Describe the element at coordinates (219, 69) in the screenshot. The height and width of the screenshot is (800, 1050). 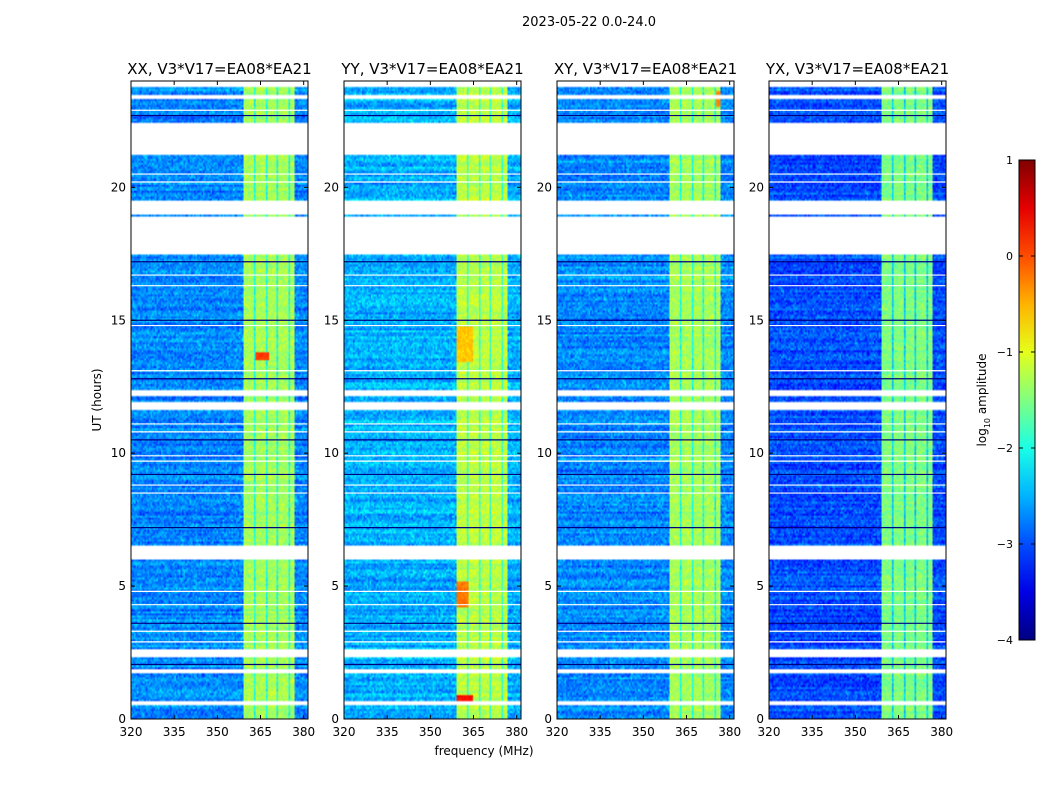
I see `panel-title: XX, V3*V17=EA08*EA21` at that location.